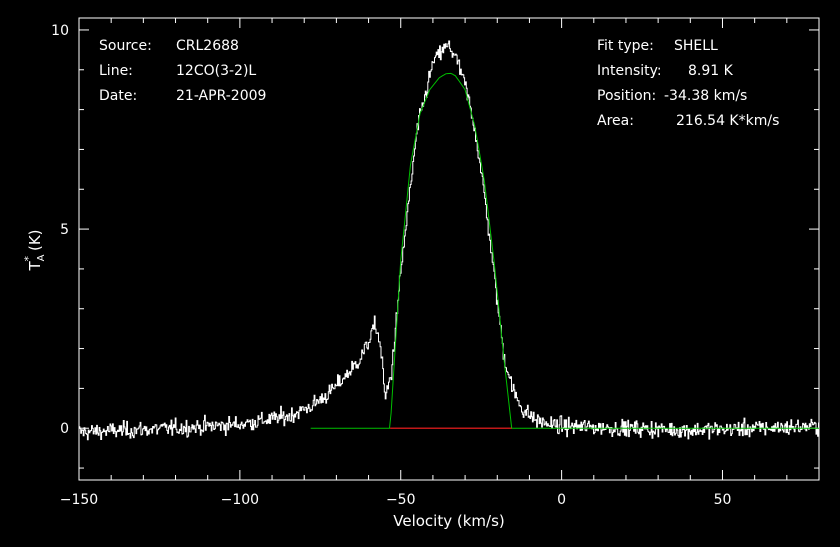 Image resolution: width=840 pixels, height=547 pixels. Describe the element at coordinates (60, 31) in the screenshot. I see `y-tick-label: 10` at that location.